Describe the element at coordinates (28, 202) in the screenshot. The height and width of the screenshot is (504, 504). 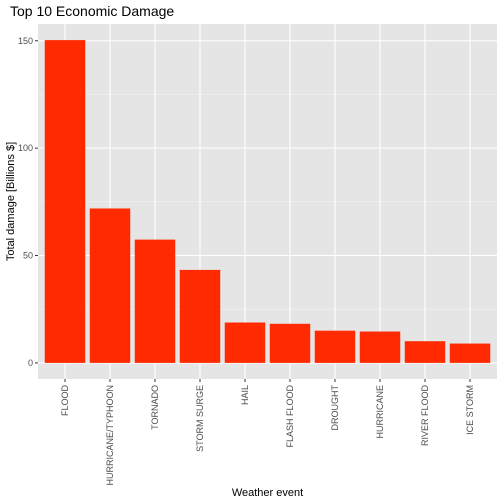
I see `y-axis: 0 50 100 150` at that location.